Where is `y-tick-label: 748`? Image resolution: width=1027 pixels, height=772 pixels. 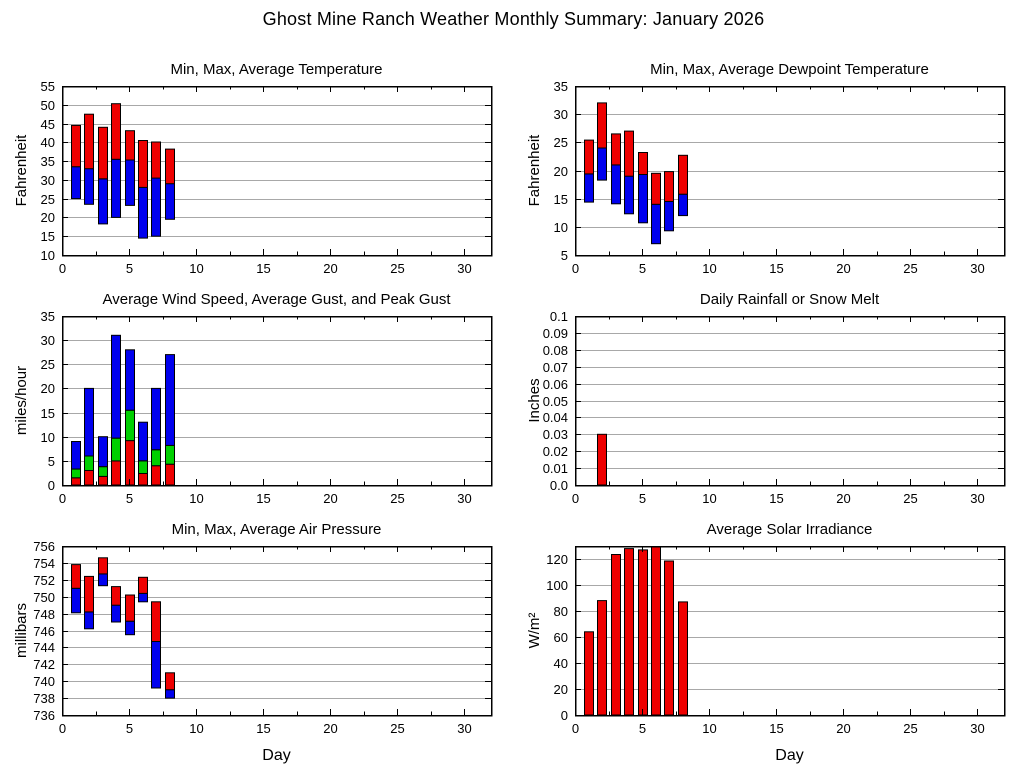 y-tick-label: 748 is located at coordinates (44, 614).